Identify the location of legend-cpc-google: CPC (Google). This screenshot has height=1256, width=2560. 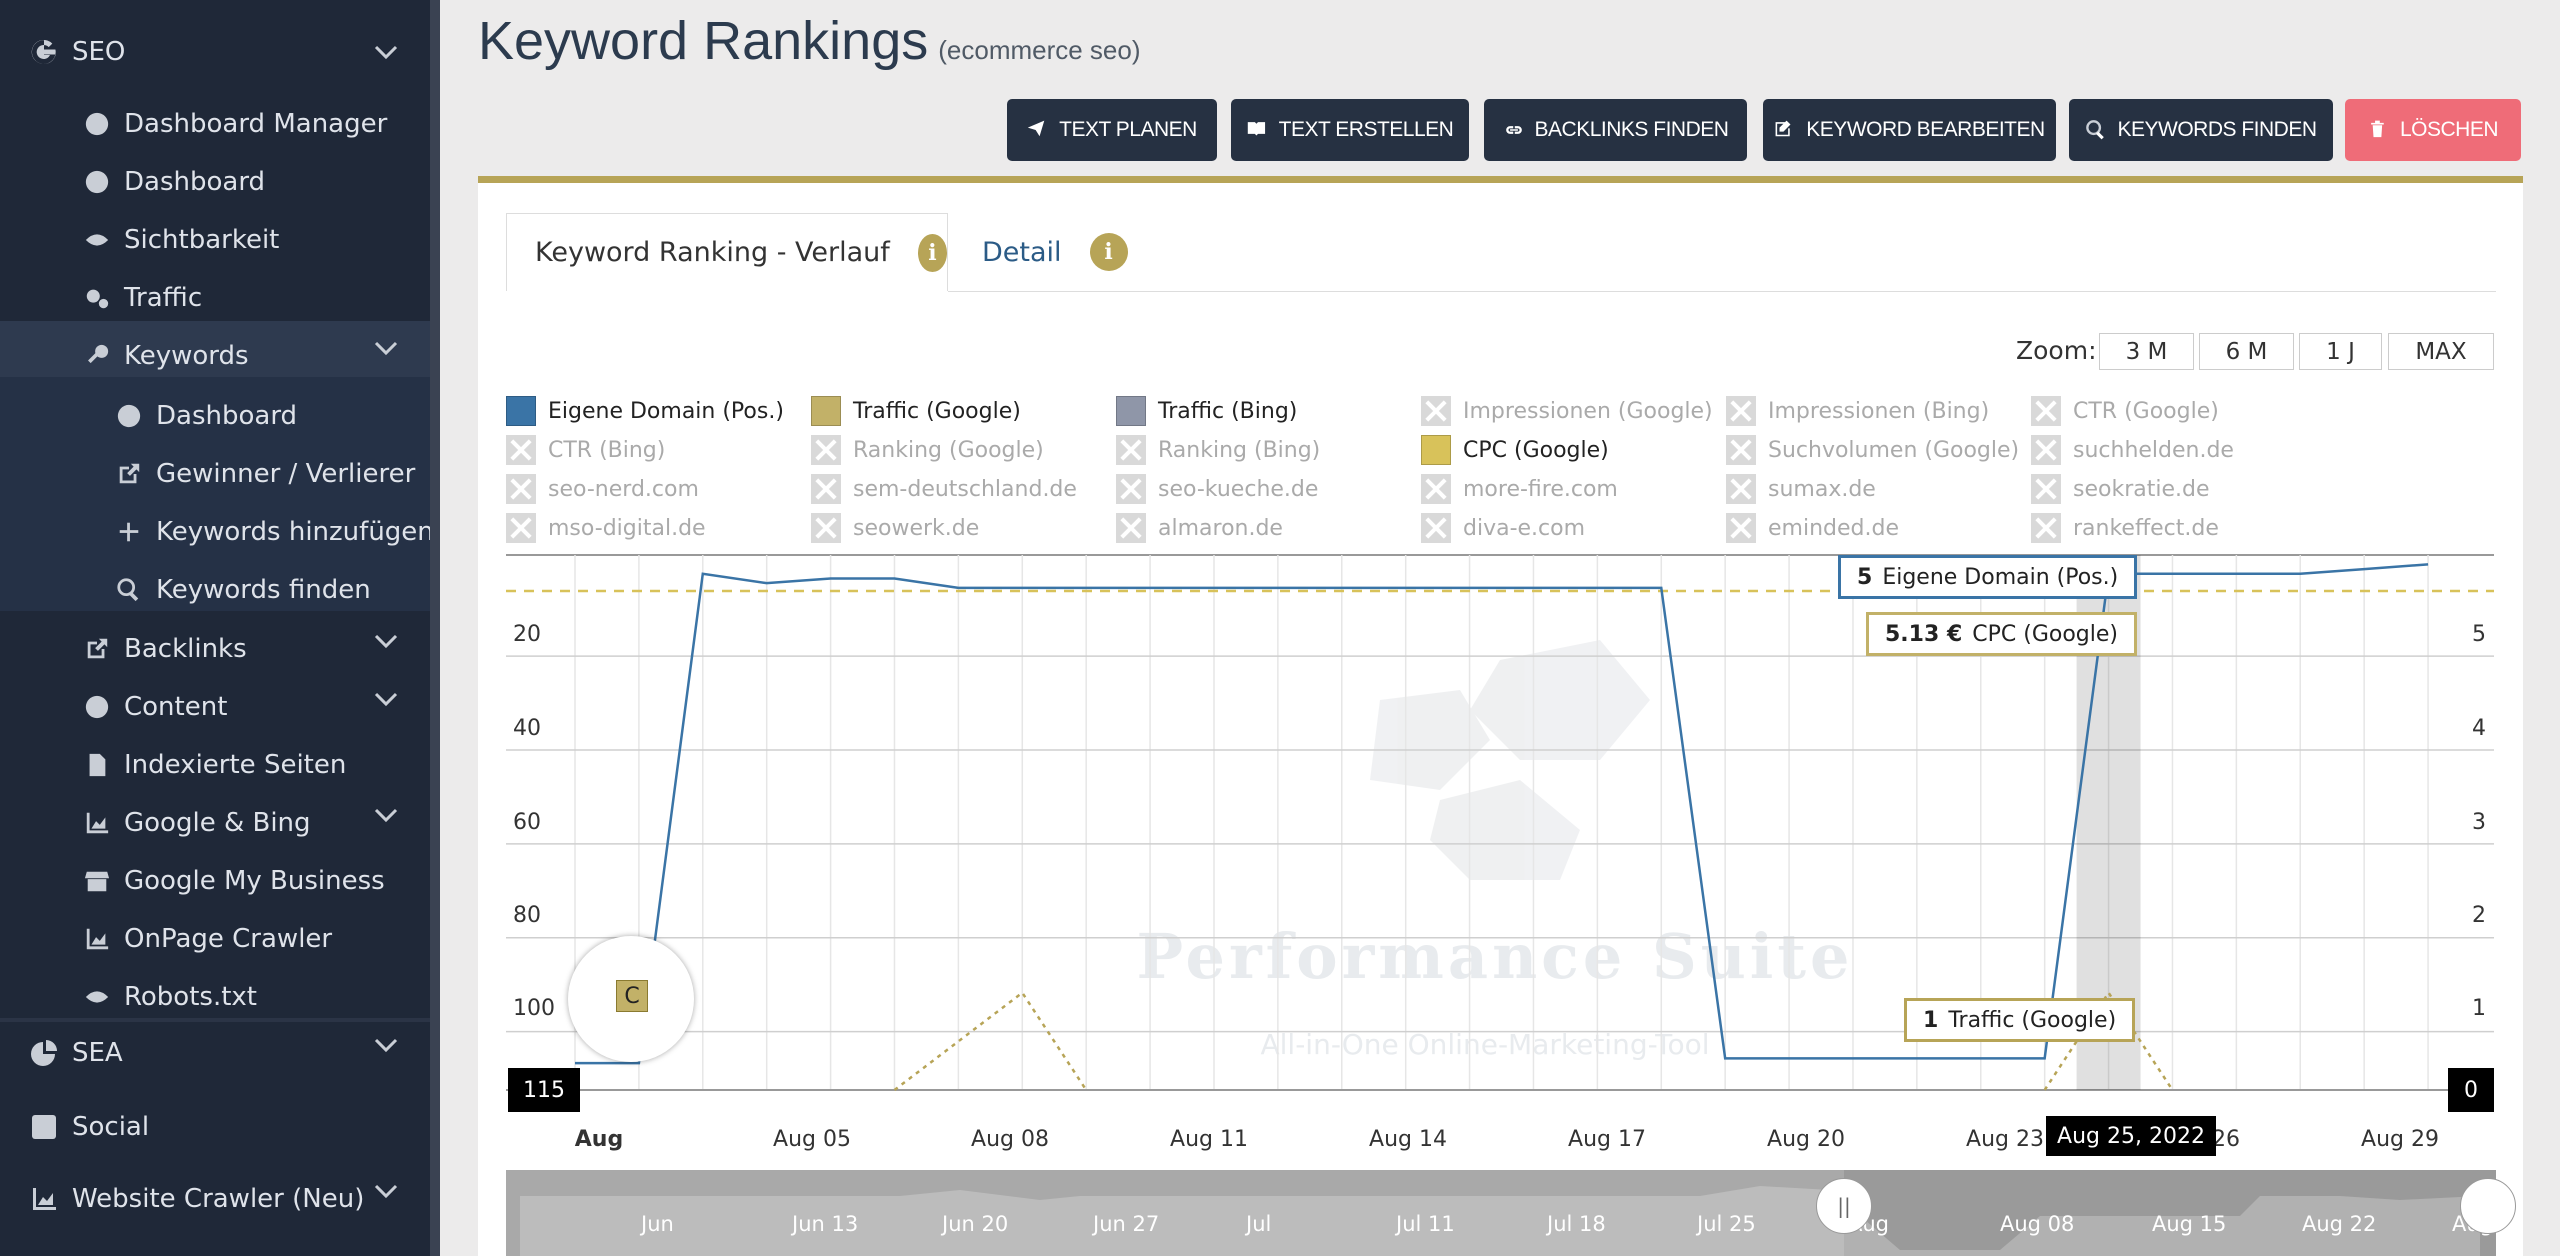
(1515, 450).